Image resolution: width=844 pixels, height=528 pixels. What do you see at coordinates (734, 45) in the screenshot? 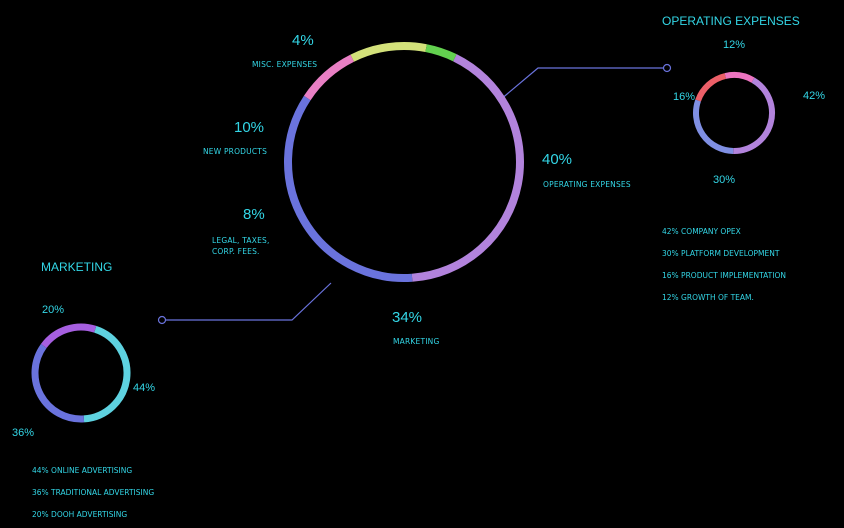
I see `opex-value-team: 12%` at bounding box center [734, 45].